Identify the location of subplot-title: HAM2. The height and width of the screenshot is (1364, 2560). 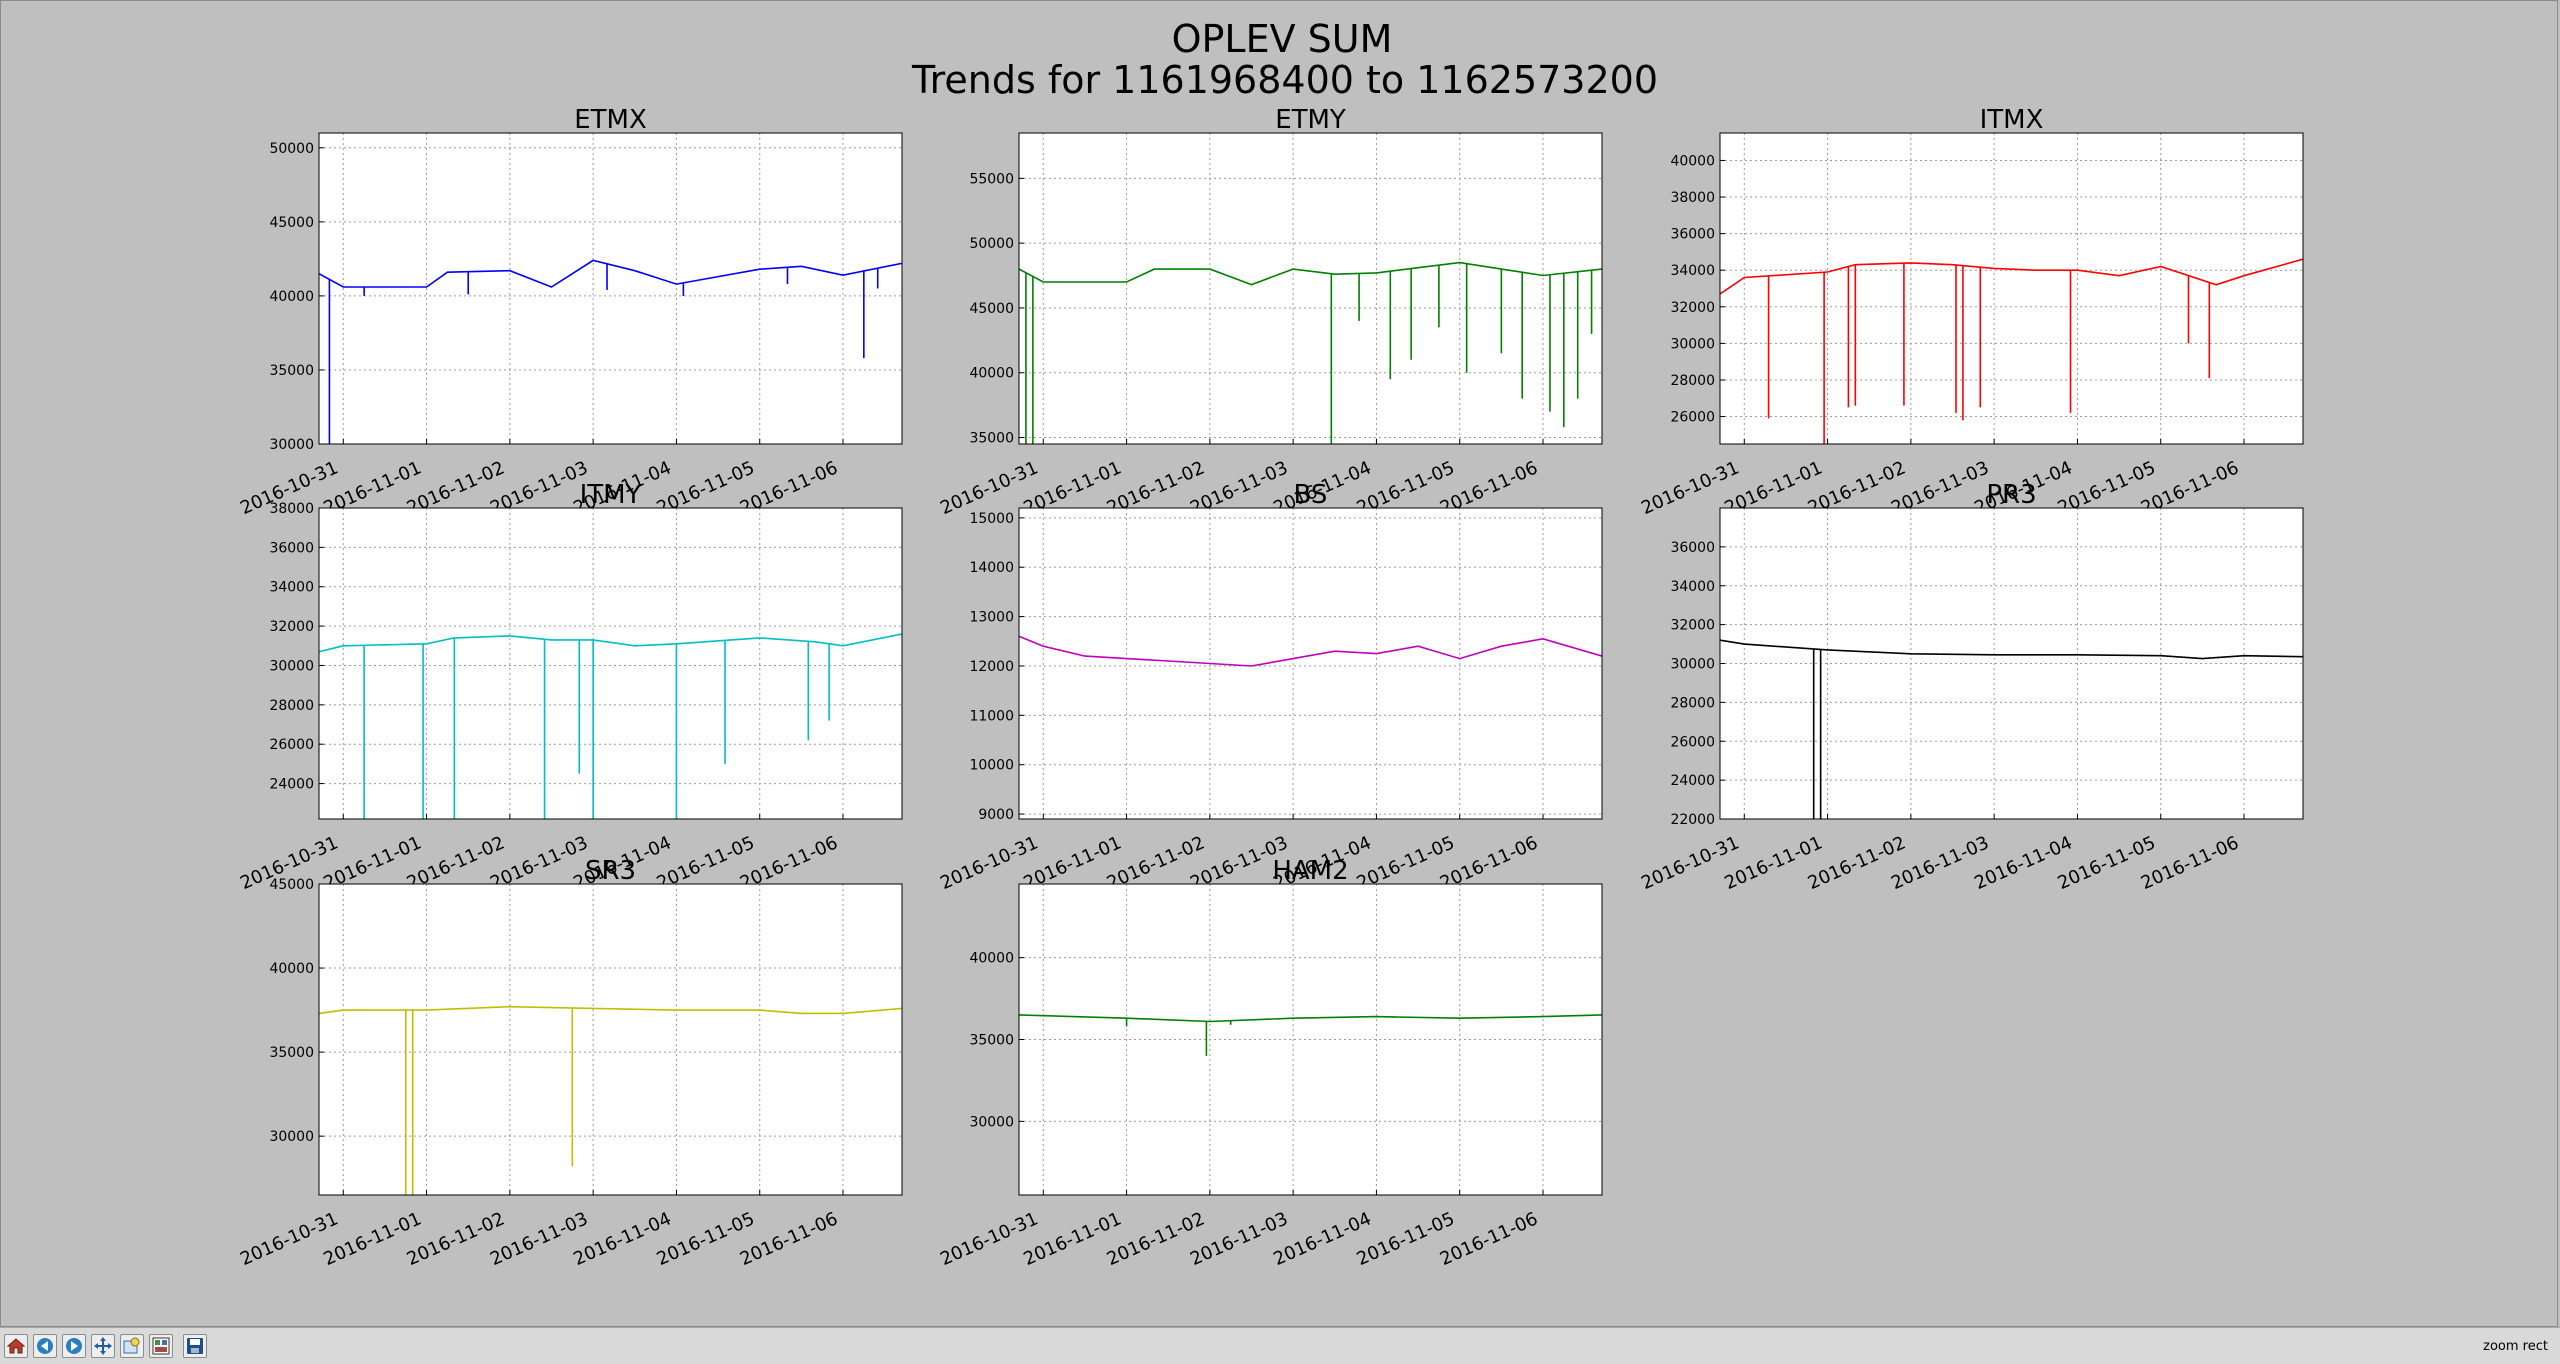
(1310, 871).